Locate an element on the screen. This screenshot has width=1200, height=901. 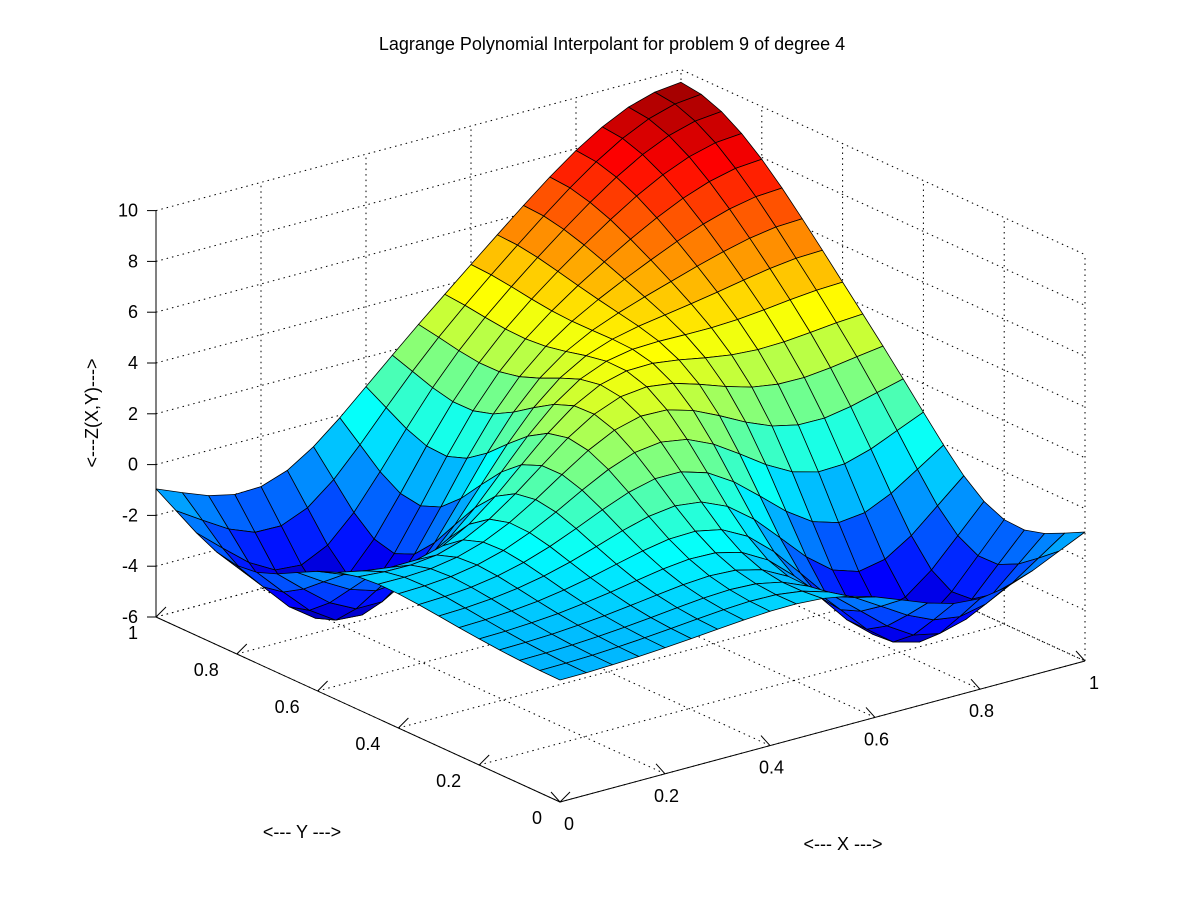
x-tick-label: 0.2 is located at coordinates (666, 796).